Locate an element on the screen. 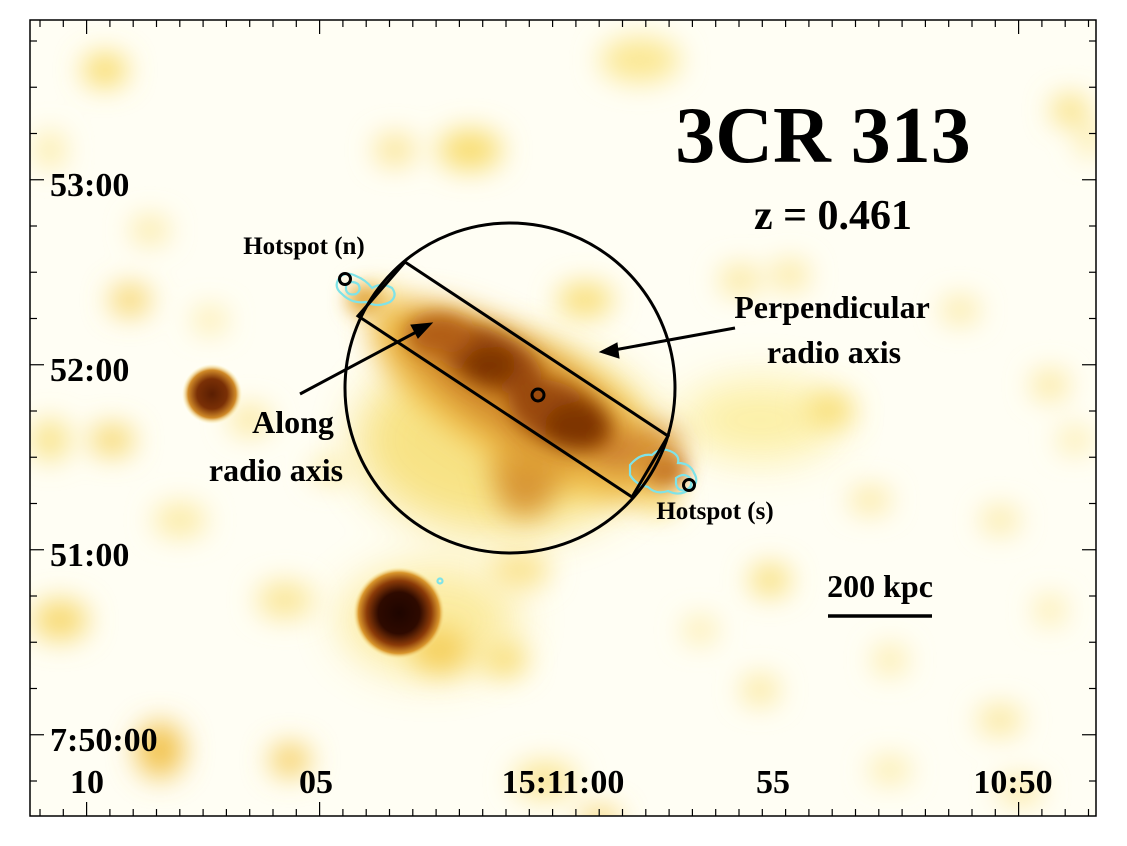  along-axis-arrow is located at coordinates (360, 362).